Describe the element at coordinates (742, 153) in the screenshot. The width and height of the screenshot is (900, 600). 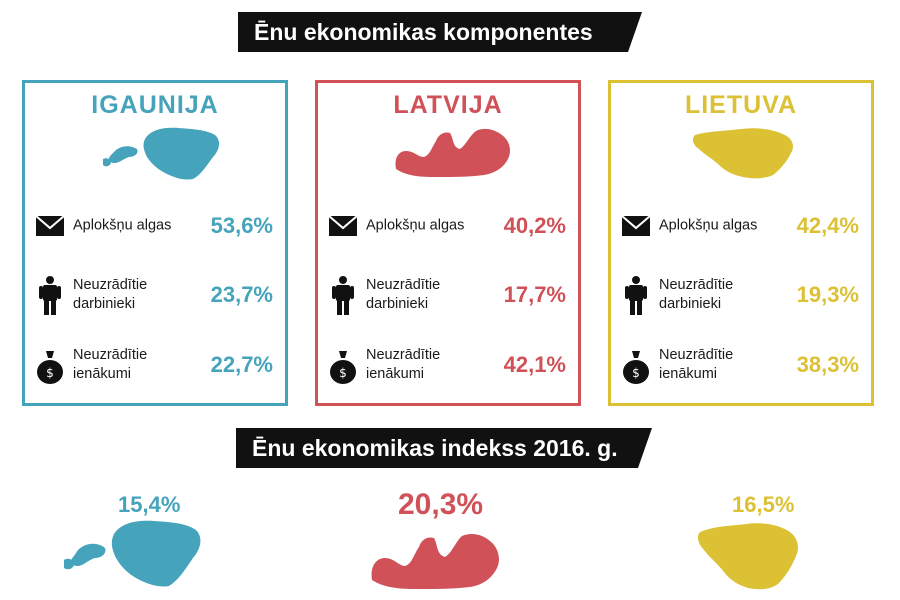
I see `lithuania-map-icon` at that location.